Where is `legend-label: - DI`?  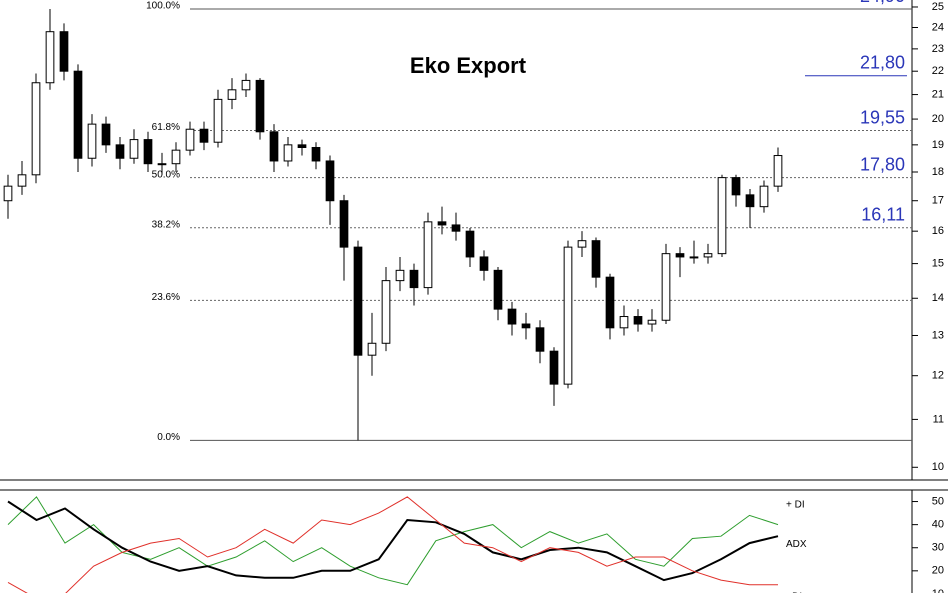 legend-label: - DI is located at coordinates (794, 592).